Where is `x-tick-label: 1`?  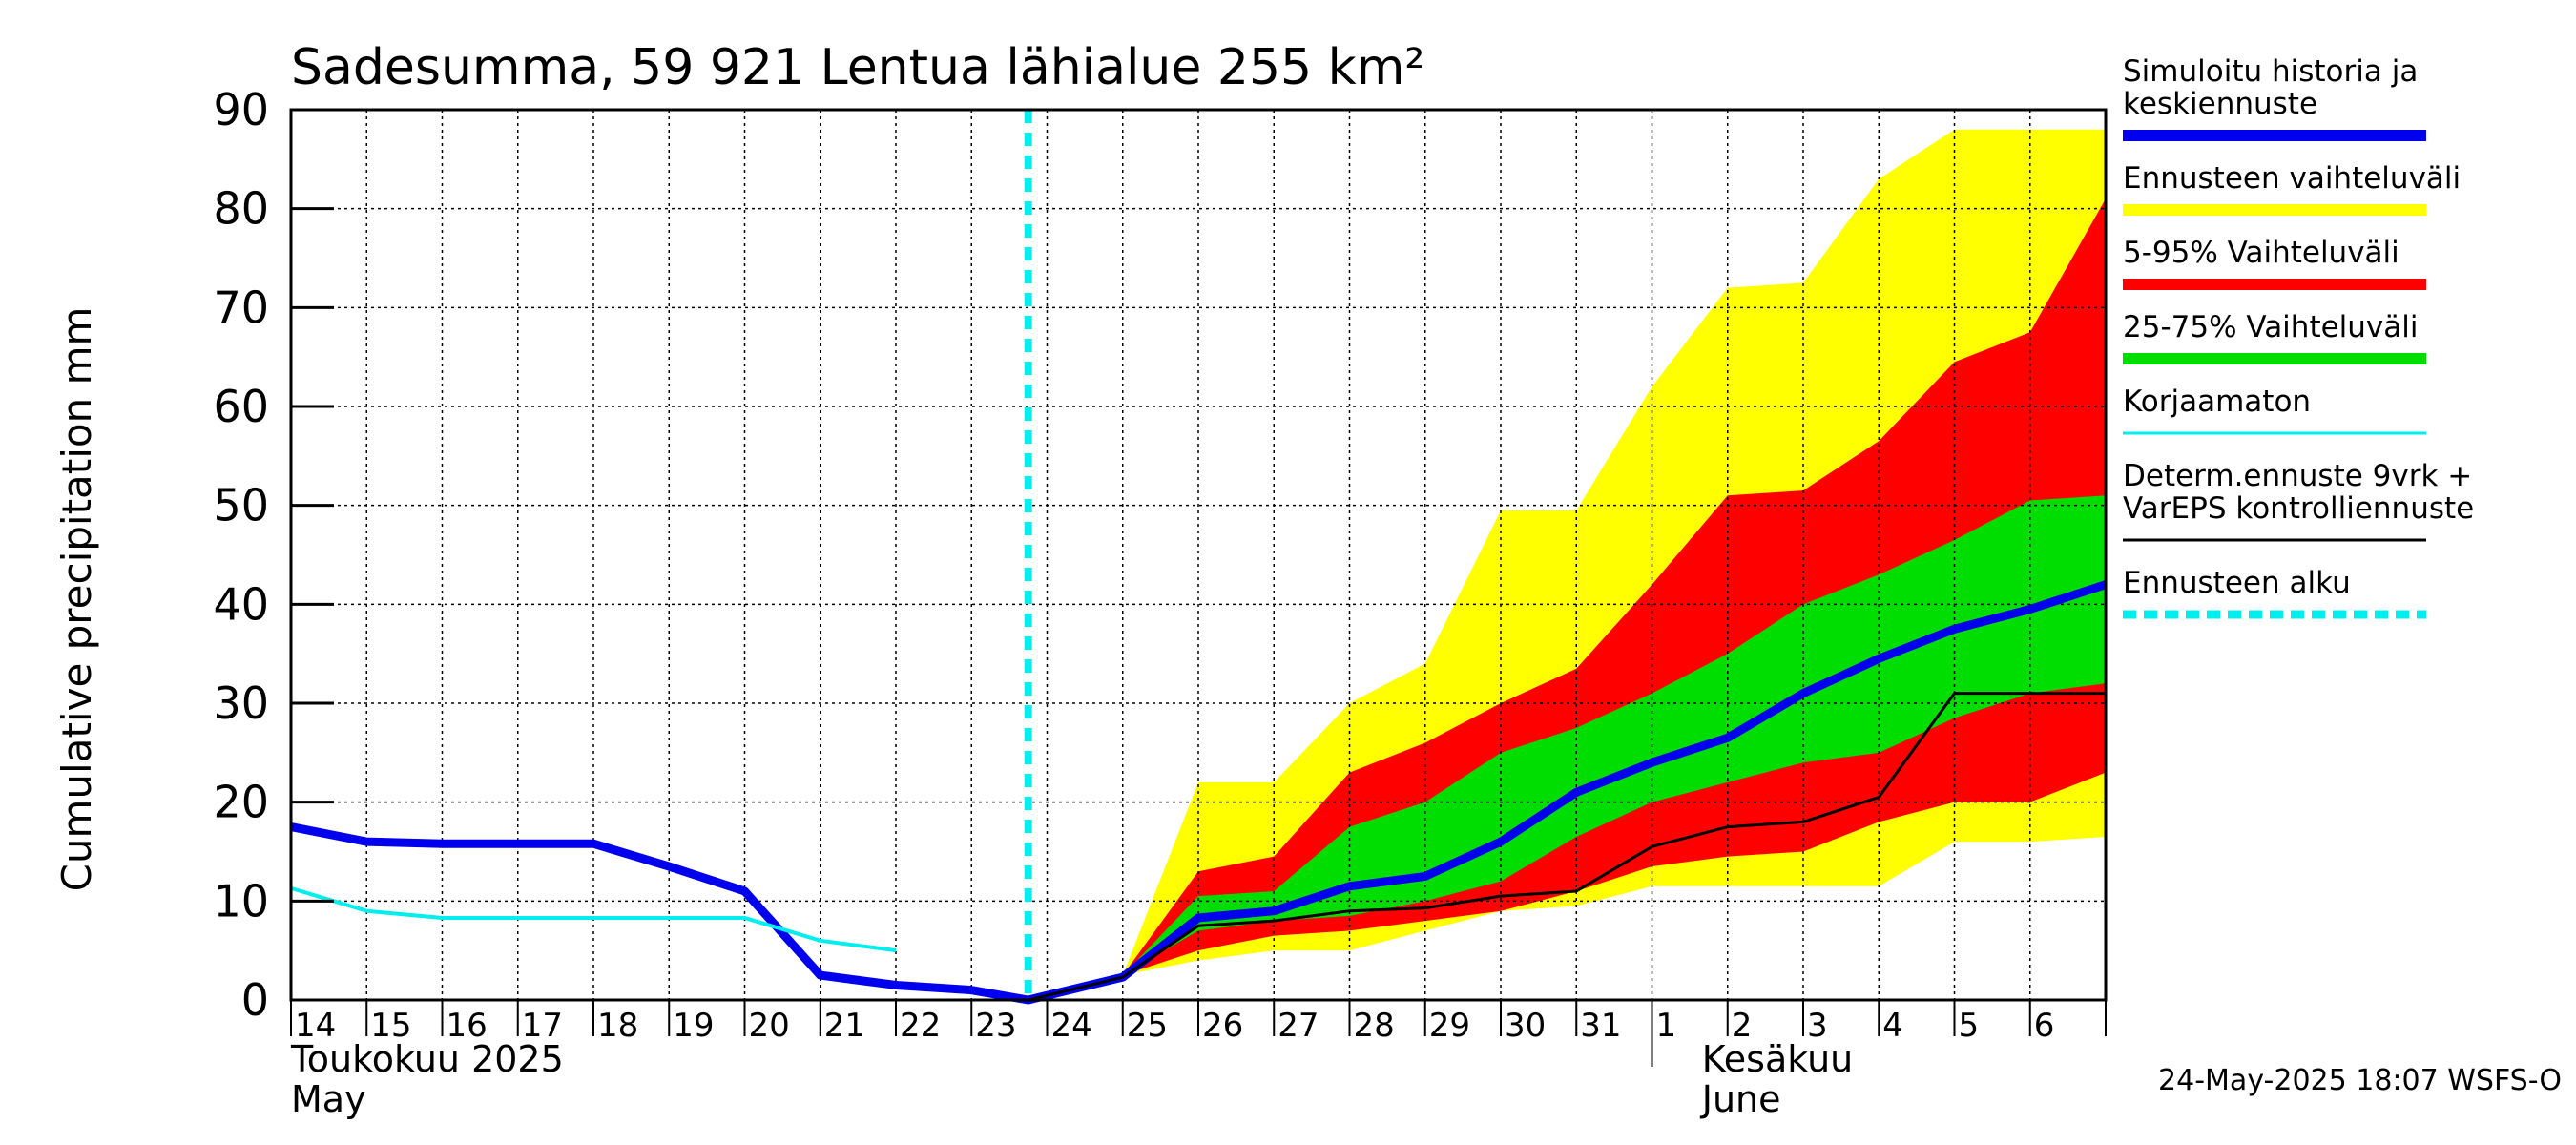
x-tick-label: 1 is located at coordinates (1666, 1026).